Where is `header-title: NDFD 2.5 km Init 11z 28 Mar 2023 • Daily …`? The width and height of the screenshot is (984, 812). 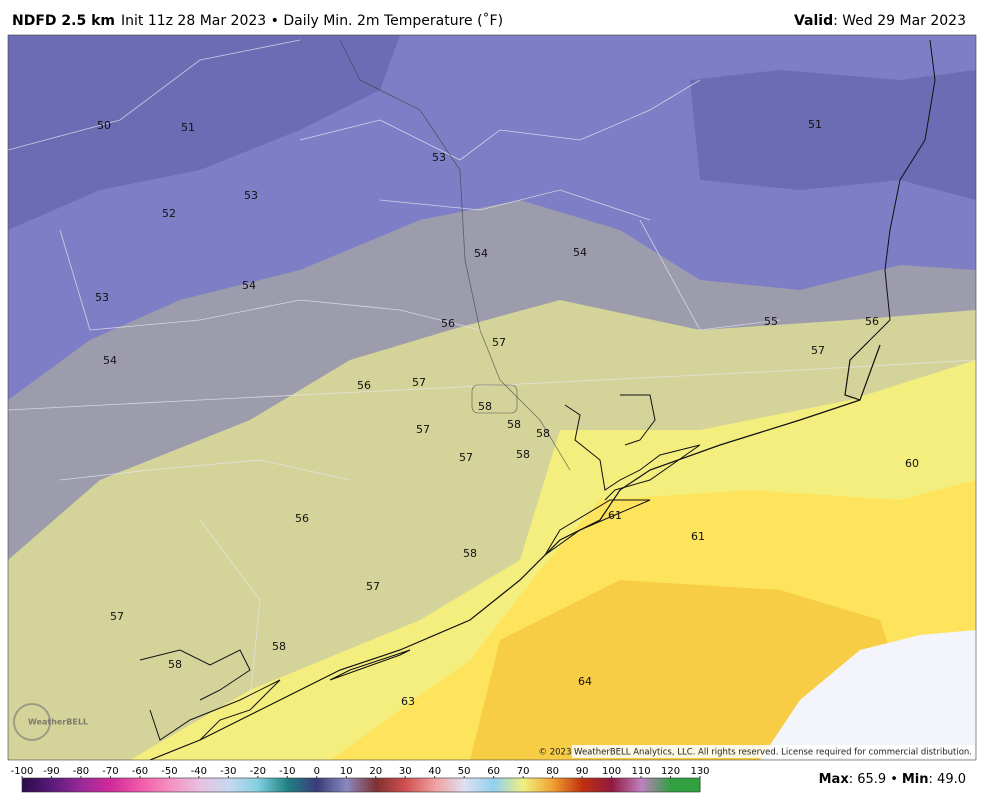 header-title: NDFD 2.5 km Init 11z 28 Mar 2023 • Daily … is located at coordinates (257, 20).